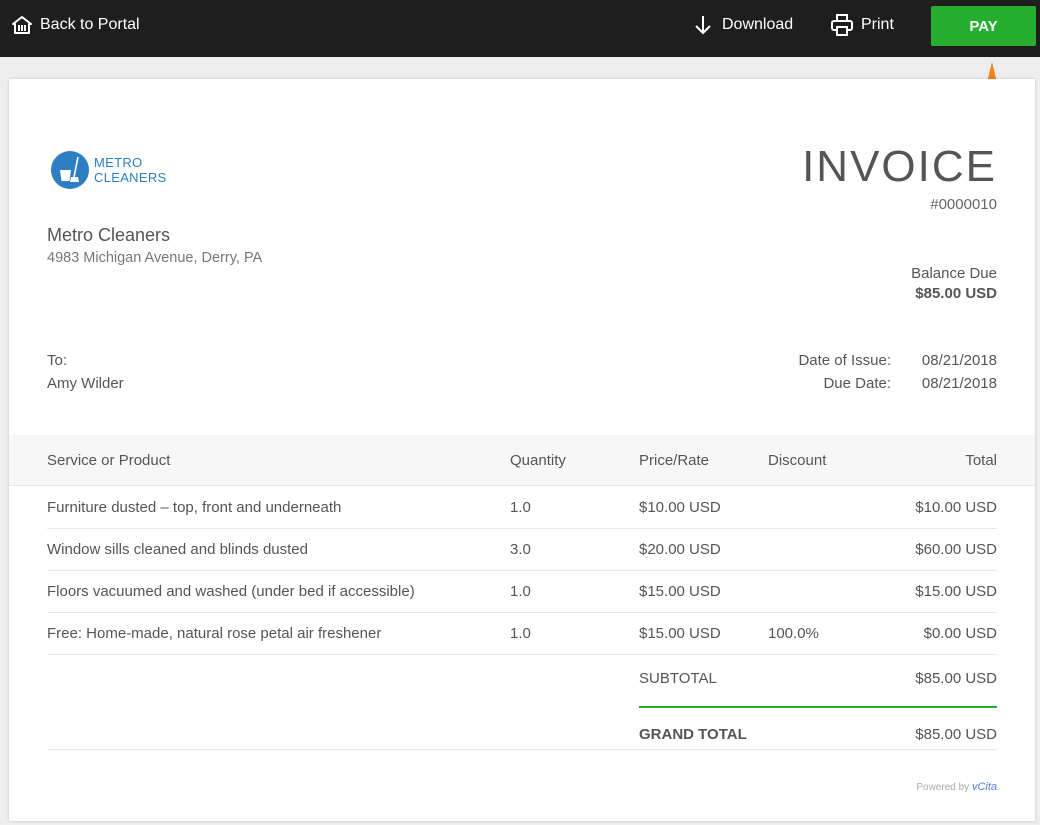  What do you see at coordinates (844, 360) in the screenshot?
I see `issue-date-label: Date of Issue:` at bounding box center [844, 360].